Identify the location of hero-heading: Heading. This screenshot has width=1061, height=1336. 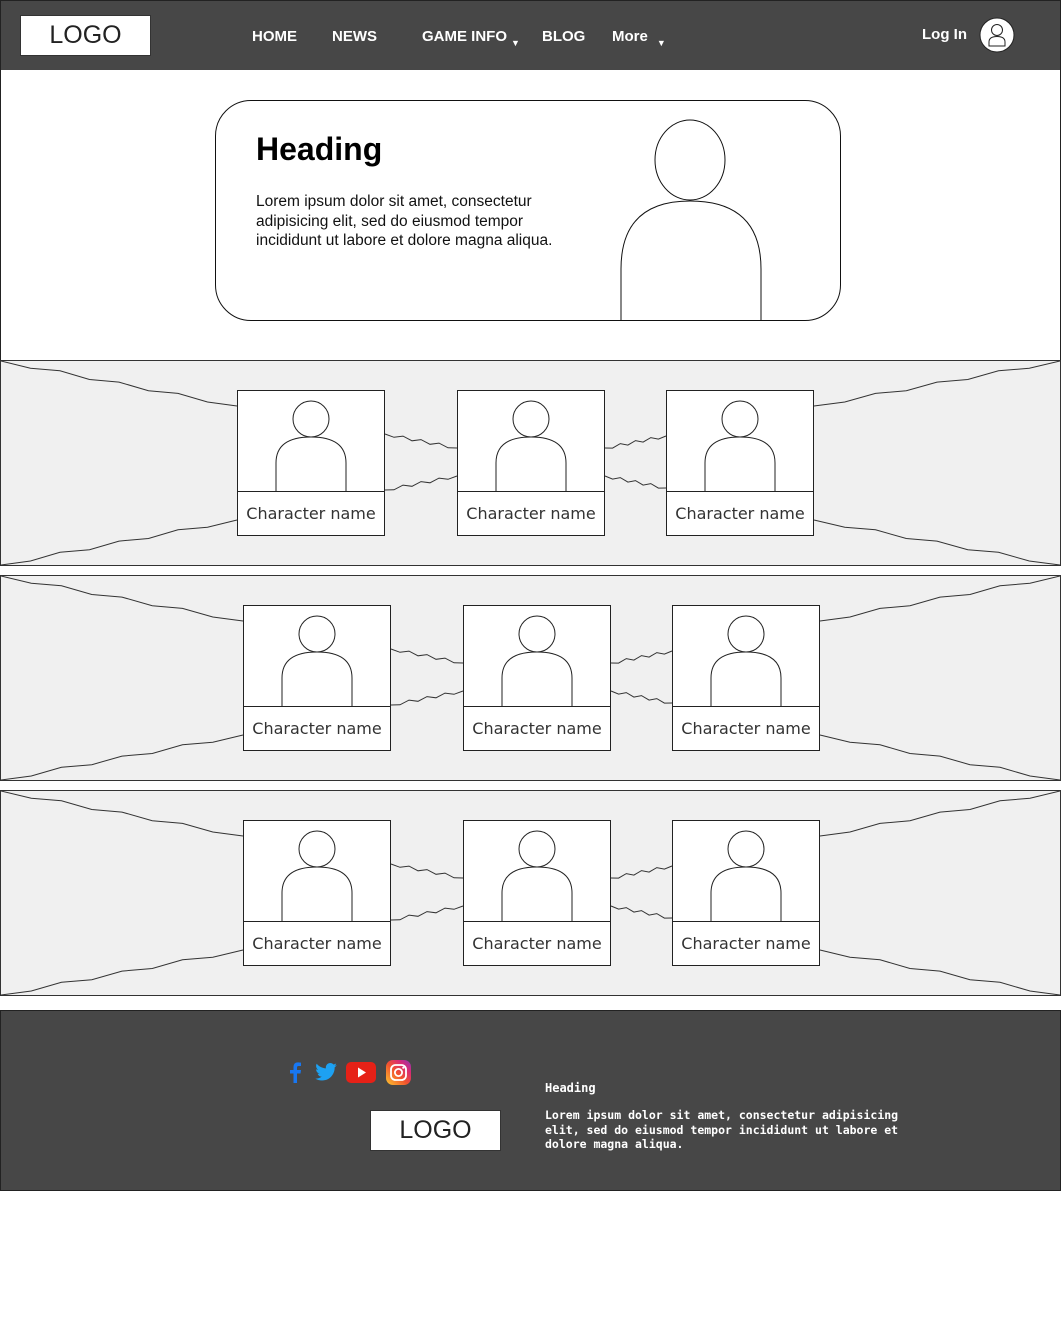
(319, 149).